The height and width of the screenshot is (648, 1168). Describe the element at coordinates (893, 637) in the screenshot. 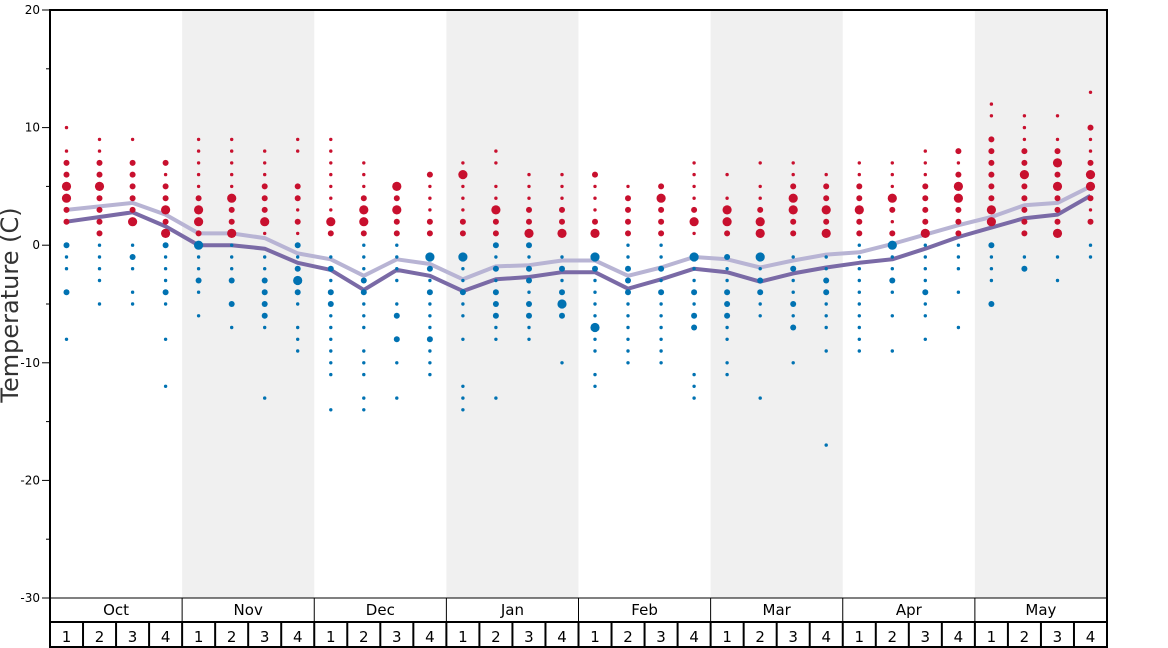

I see `week-label: 2` at that location.